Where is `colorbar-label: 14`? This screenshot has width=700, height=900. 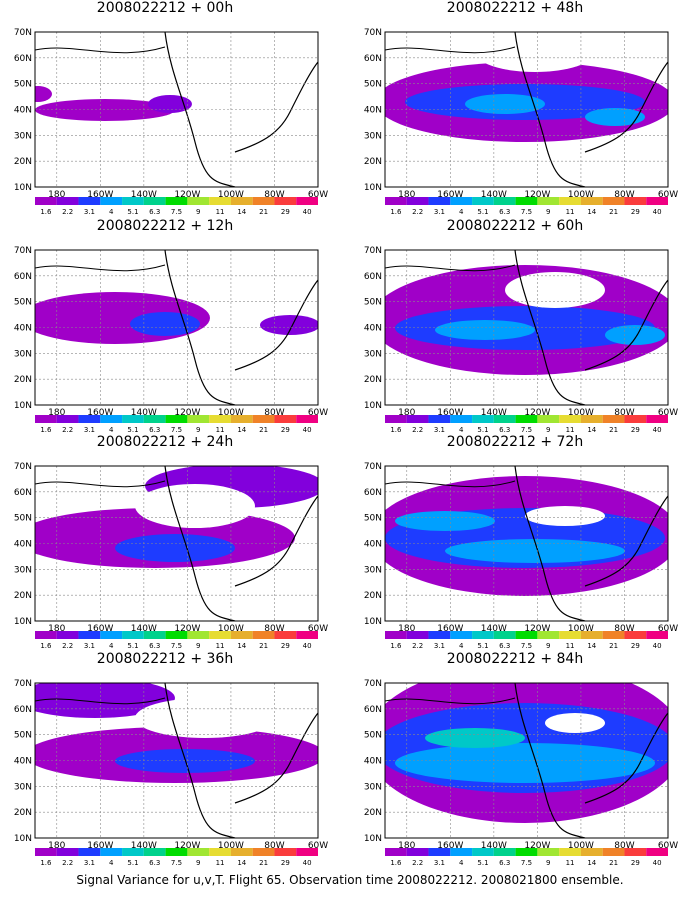
colorbar-label: 14 is located at coordinates (591, 212).